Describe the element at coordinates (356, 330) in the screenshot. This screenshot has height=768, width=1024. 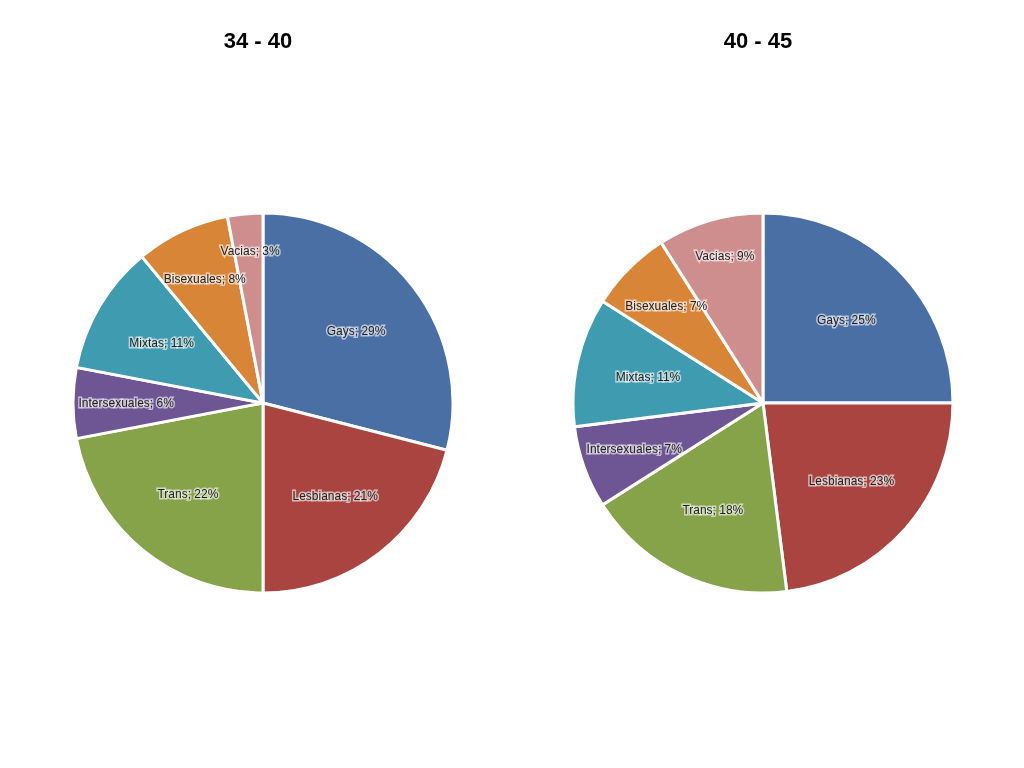
I see `data-label: Gays; 29%` at that location.